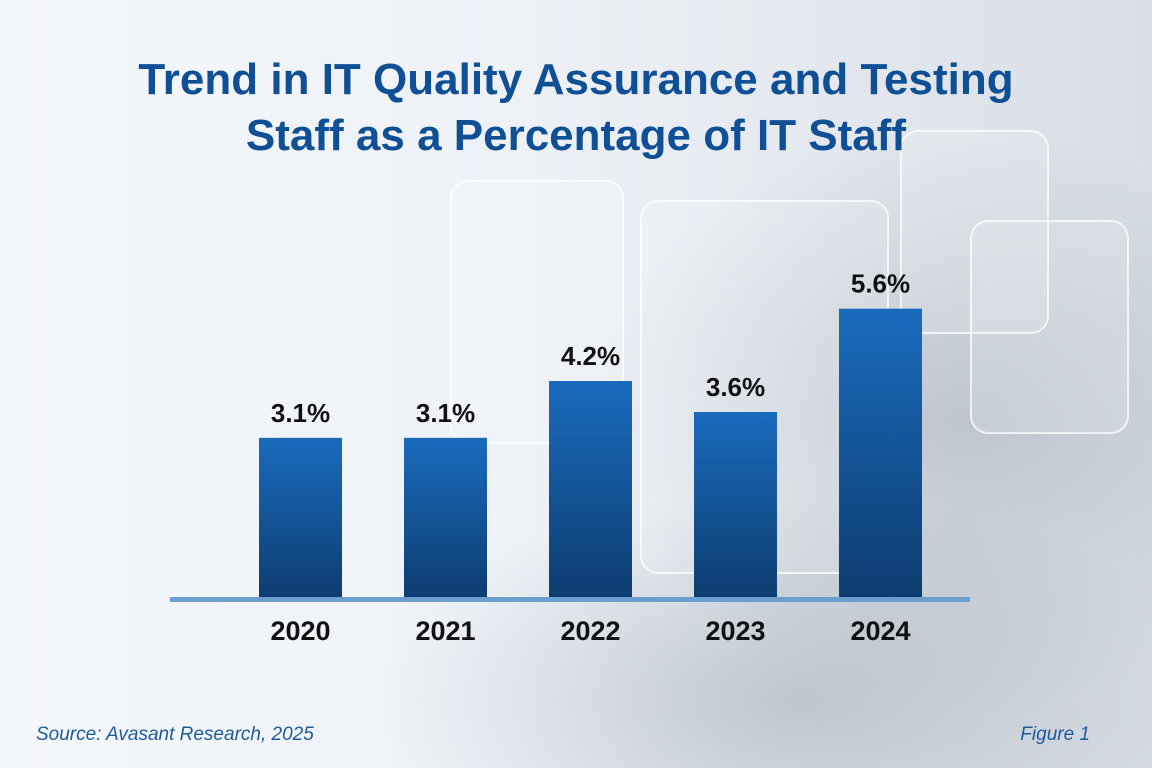 This screenshot has width=1152, height=768. Describe the element at coordinates (735, 505) in the screenshot. I see `bar-2023` at that location.